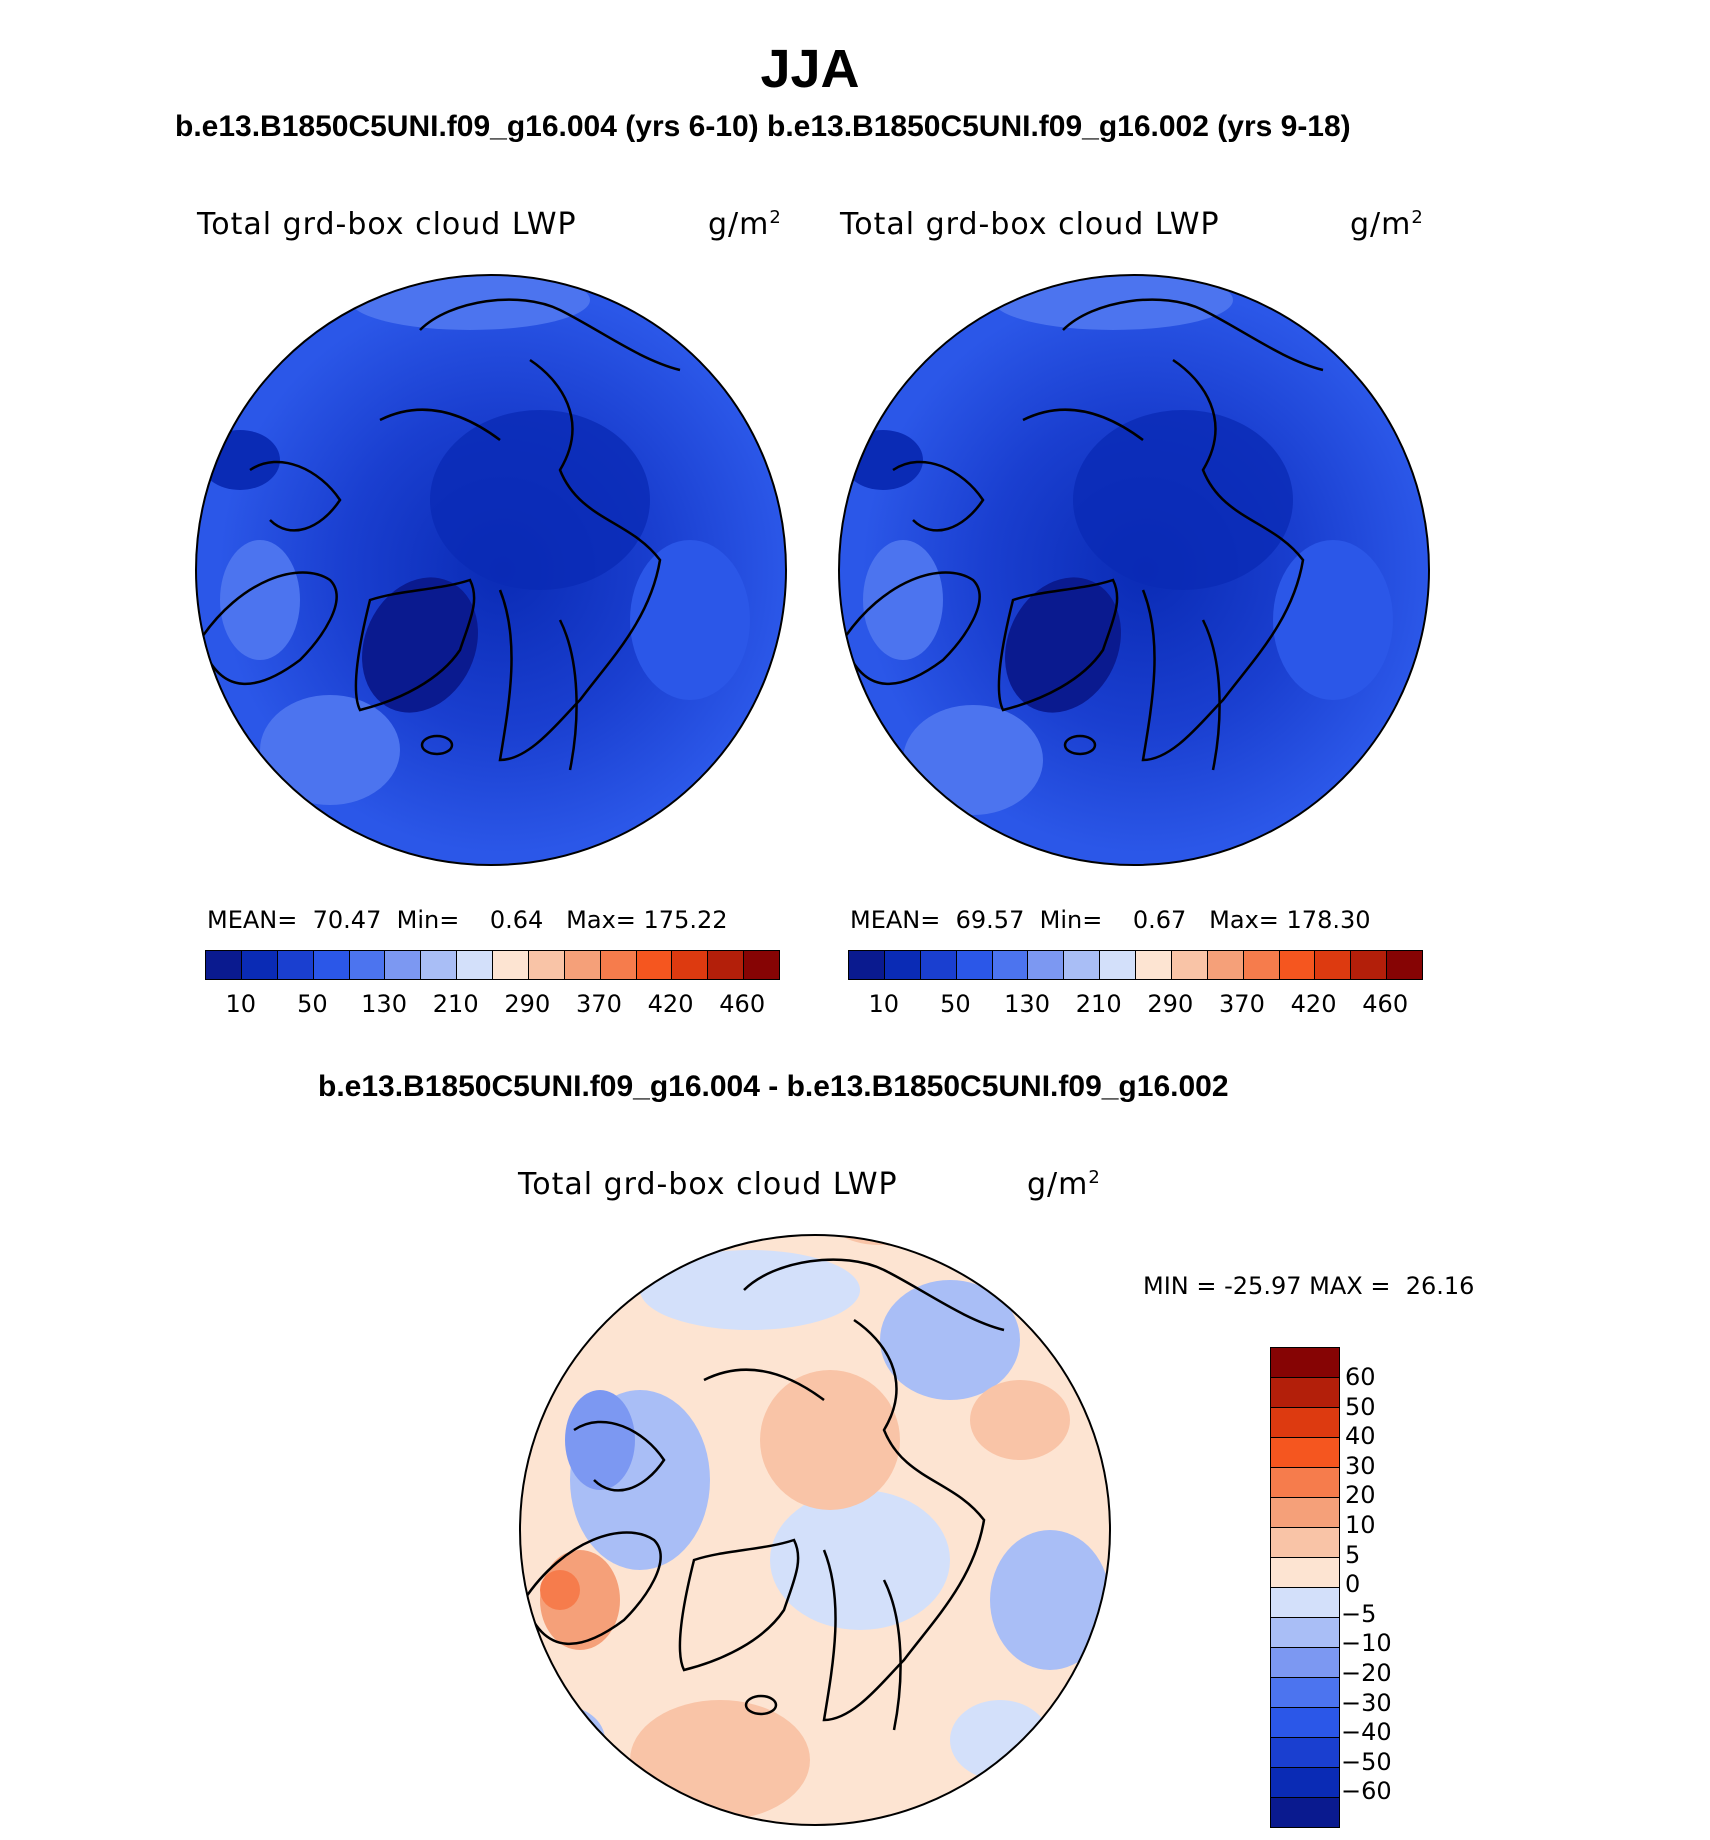  Describe the element at coordinates (467, 920) in the screenshot. I see `panel1-stats: MEAN= 70.47 Min= 0.64 Max= 175.22` at that location.